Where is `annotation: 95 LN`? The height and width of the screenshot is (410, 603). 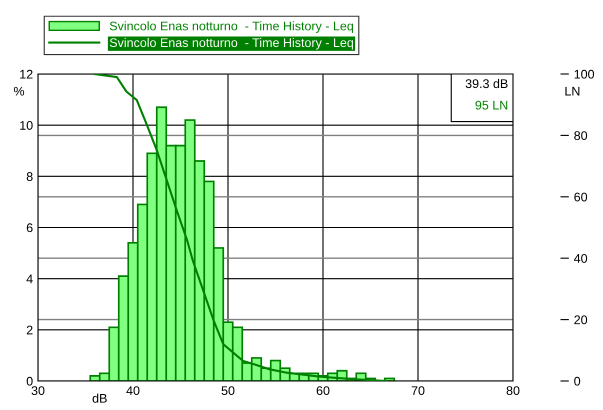 annotation: 95 LN is located at coordinates (491, 105).